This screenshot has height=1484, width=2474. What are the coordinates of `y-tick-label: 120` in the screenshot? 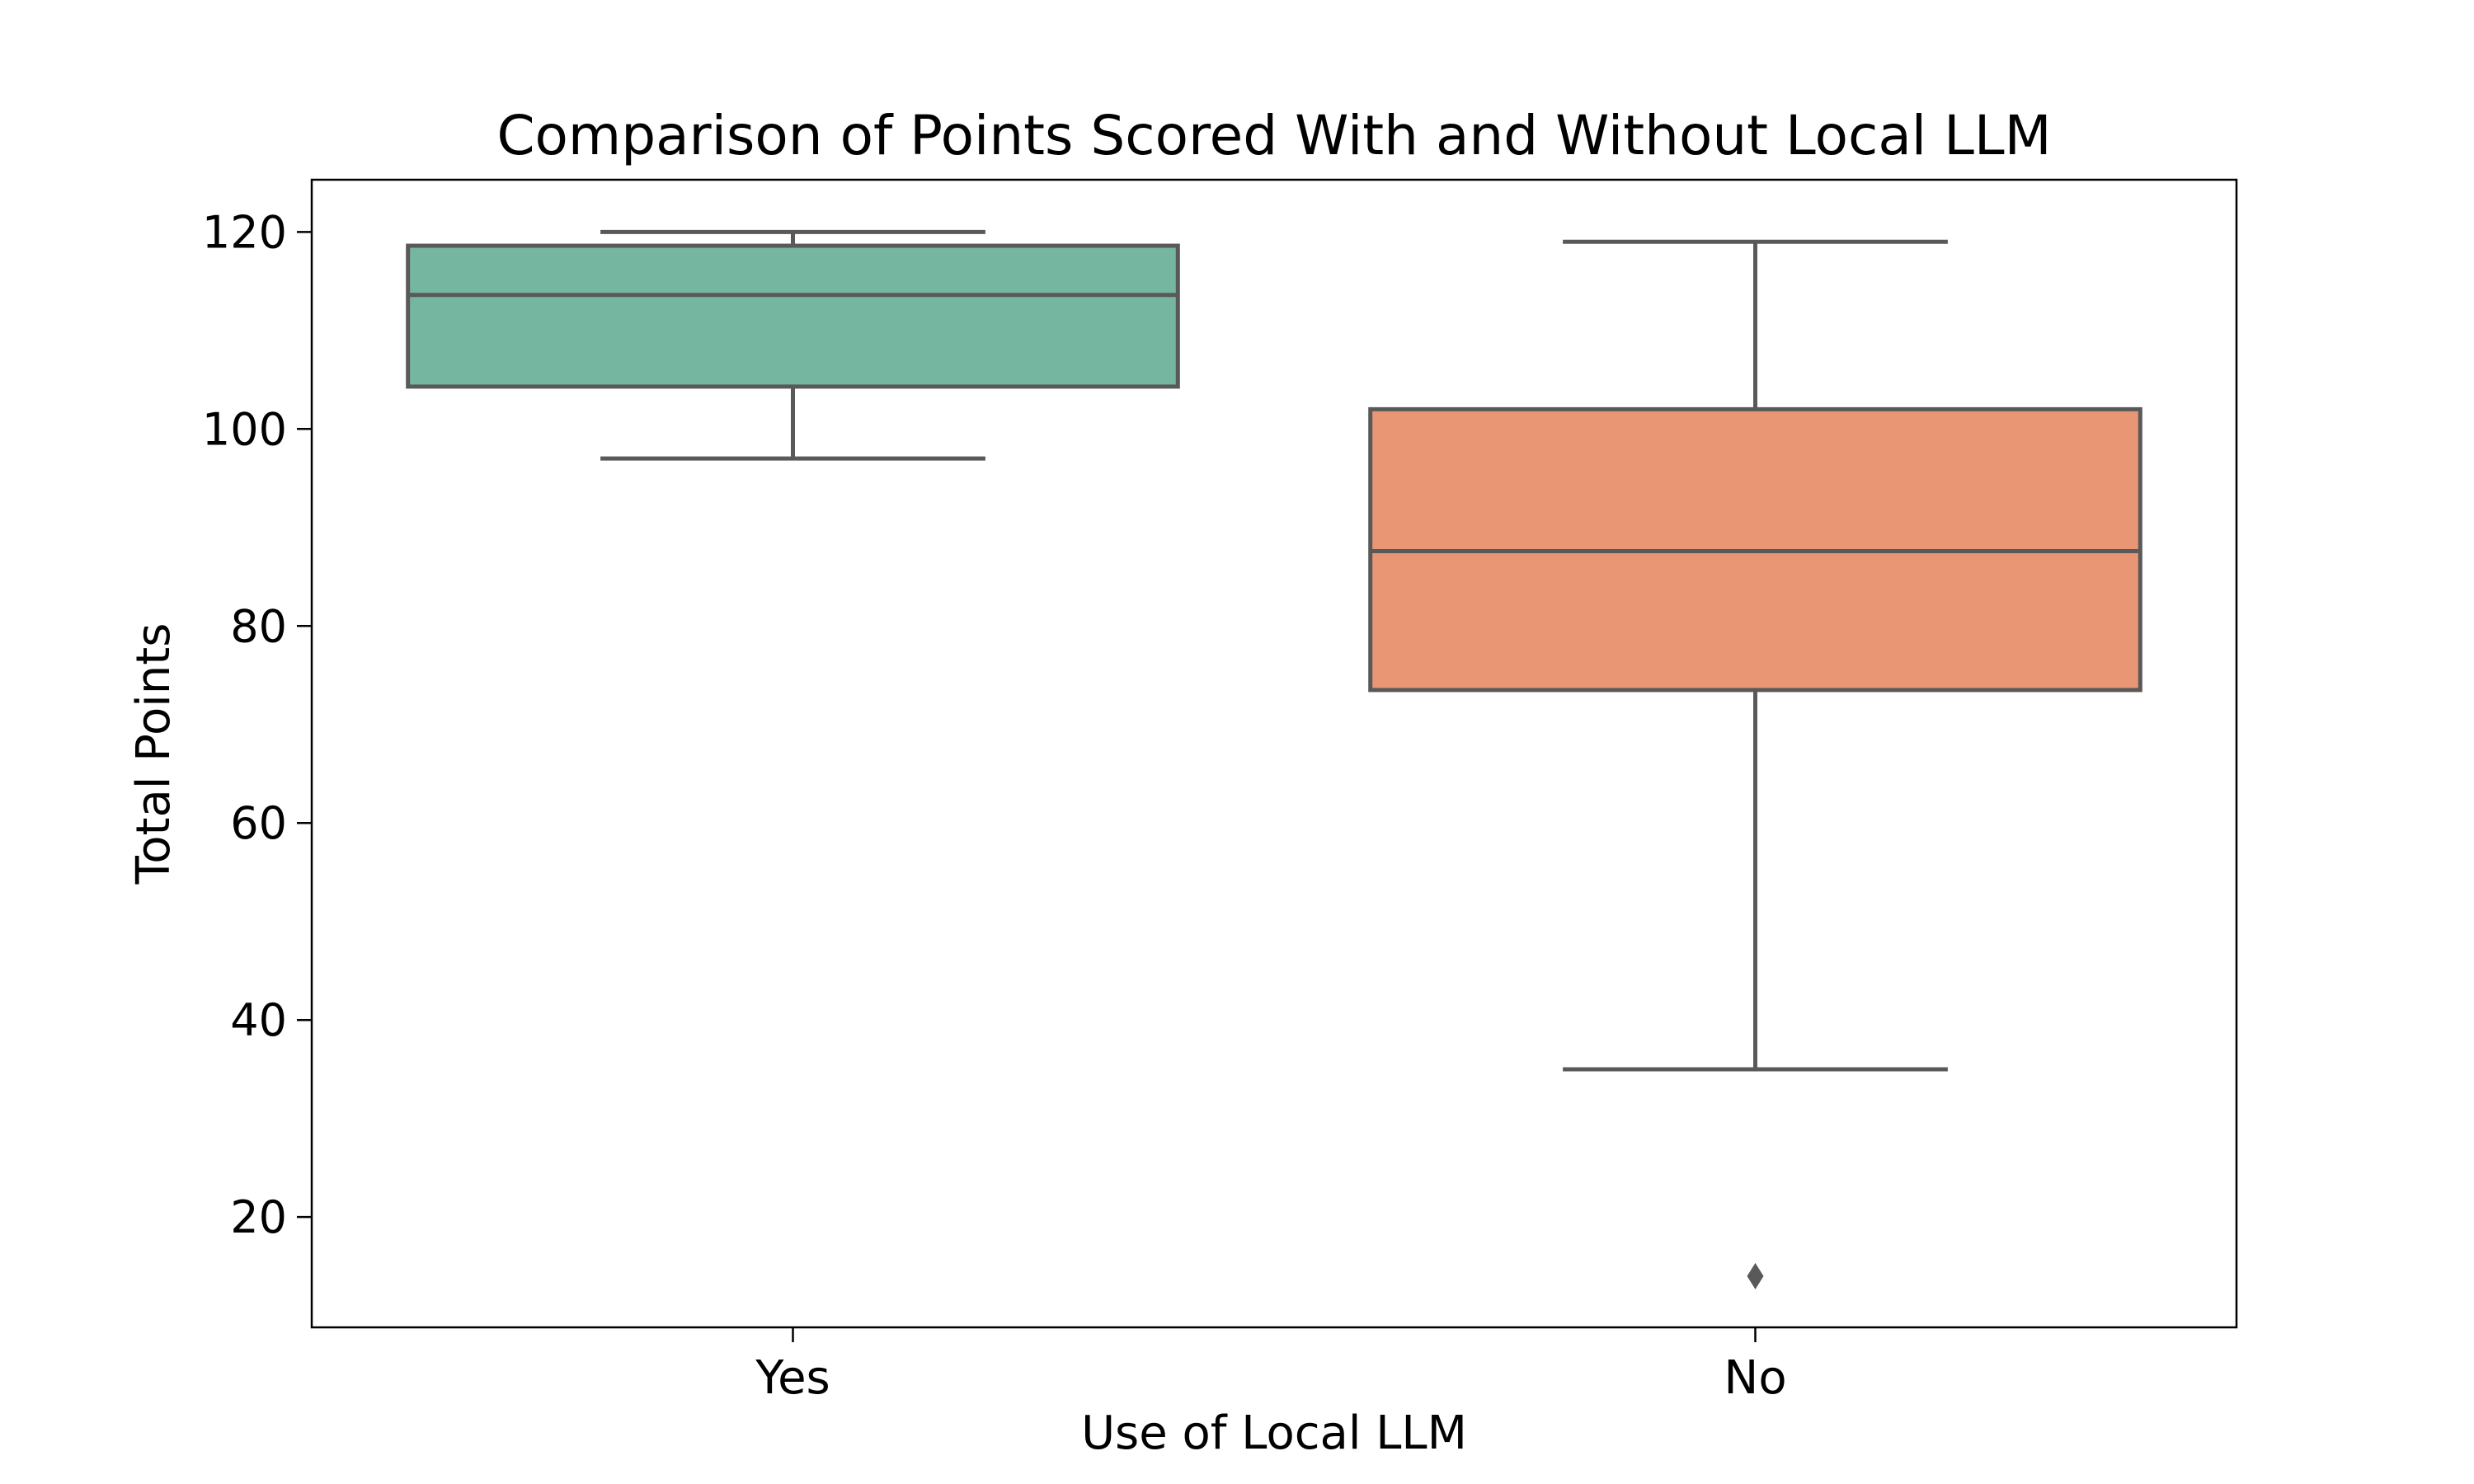 It's located at (244, 232).